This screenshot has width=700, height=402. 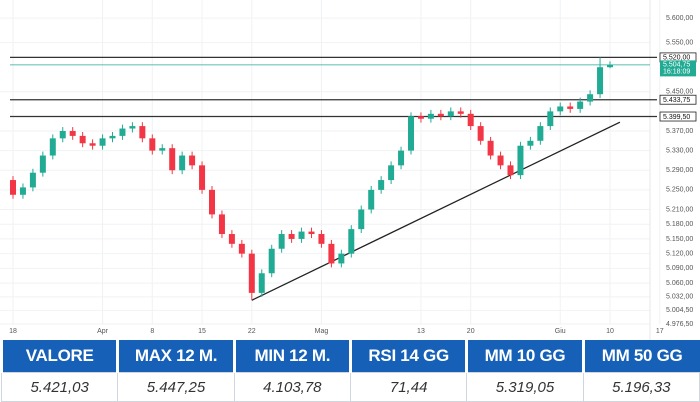 What do you see at coordinates (292, 387) in the screenshot?
I see `table-cell: 4.103,78` at bounding box center [292, 387].